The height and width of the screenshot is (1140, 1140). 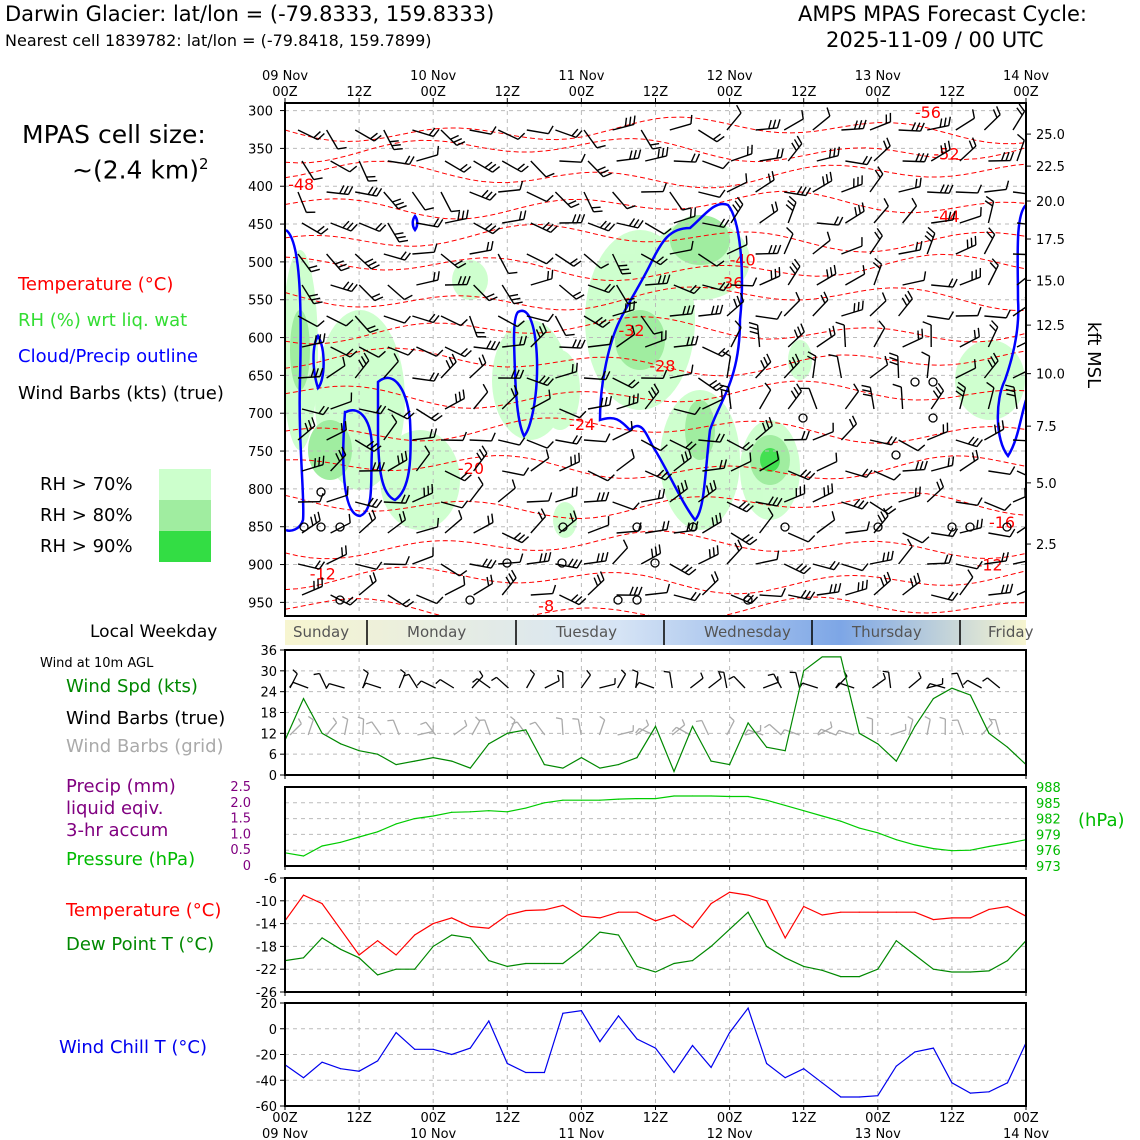 I want to click on pressure-tick-label: 450, so click(x=260, y=225).